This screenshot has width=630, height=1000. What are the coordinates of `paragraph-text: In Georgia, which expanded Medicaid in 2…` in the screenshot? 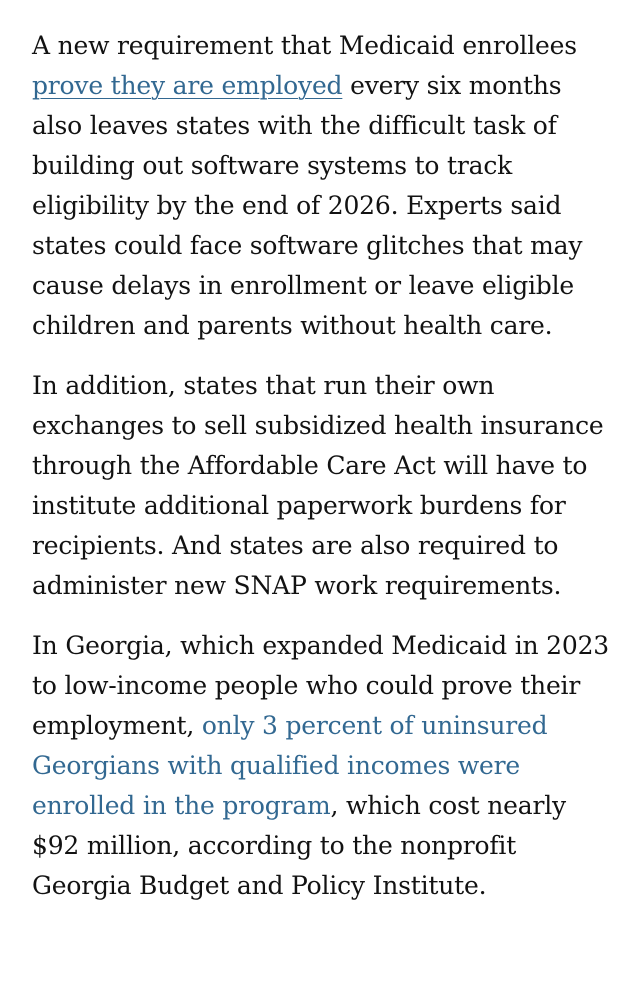 It's located at (320, 685).